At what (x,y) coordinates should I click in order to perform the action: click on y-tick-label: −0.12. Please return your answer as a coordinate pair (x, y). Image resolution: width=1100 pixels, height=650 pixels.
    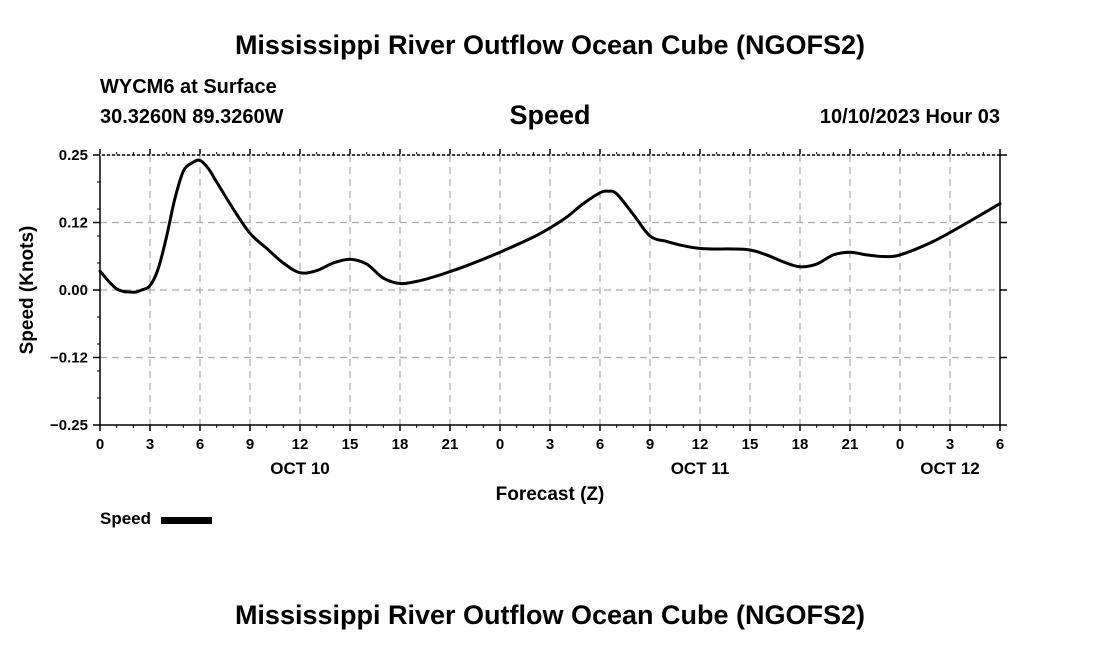
    Looking at the image, I should click on (69, 358).